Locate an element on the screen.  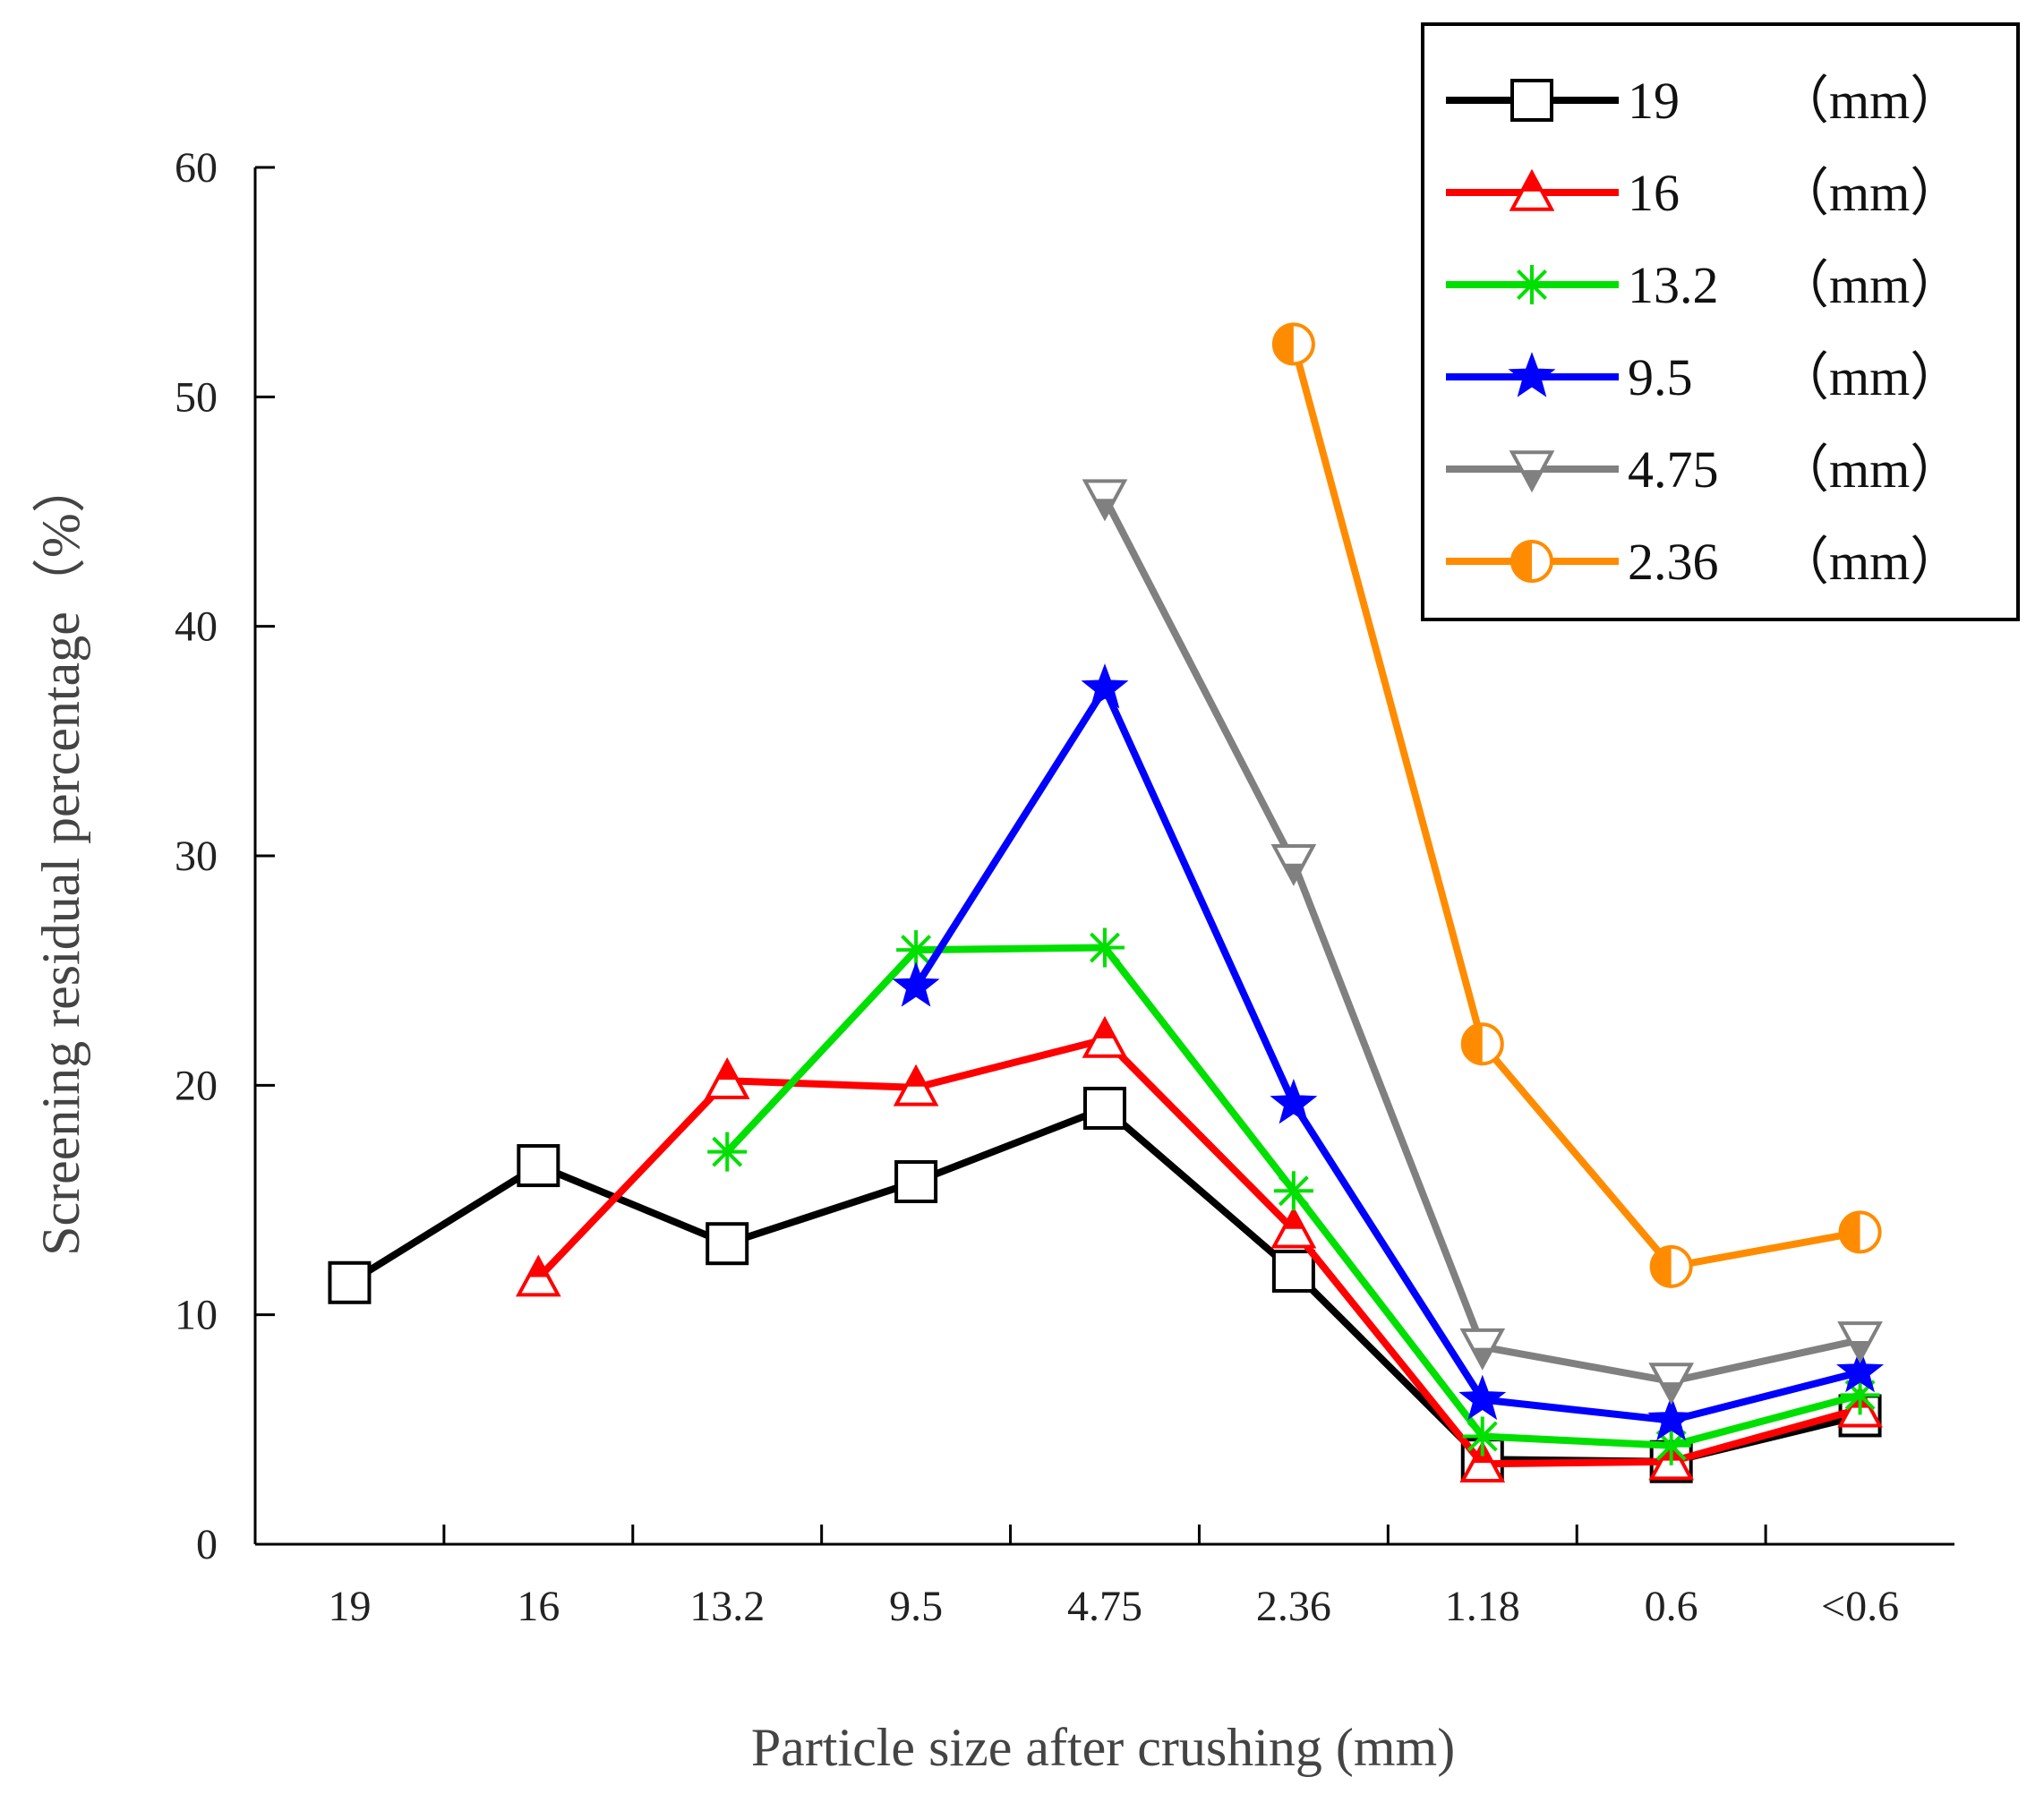
legend-box is located at coordinates (1720, 321).